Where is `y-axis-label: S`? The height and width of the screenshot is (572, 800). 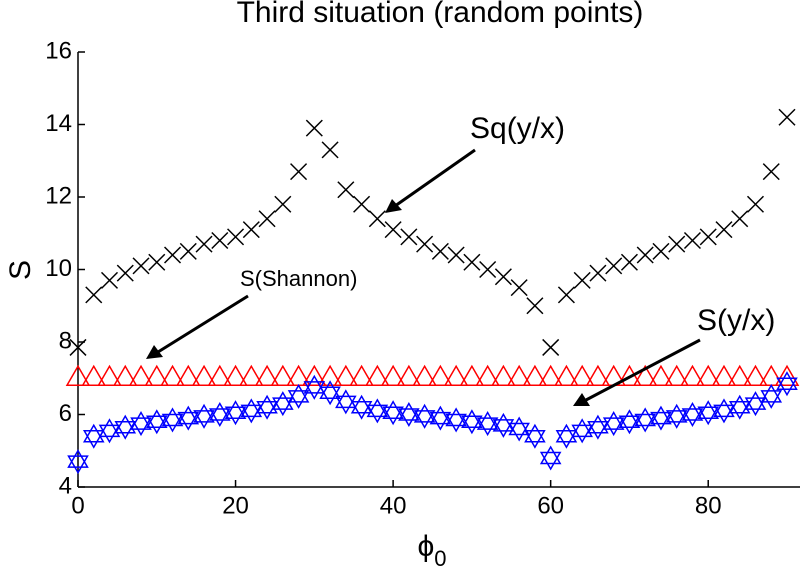
y-axis-label: S is located at coordinates (20, 270).